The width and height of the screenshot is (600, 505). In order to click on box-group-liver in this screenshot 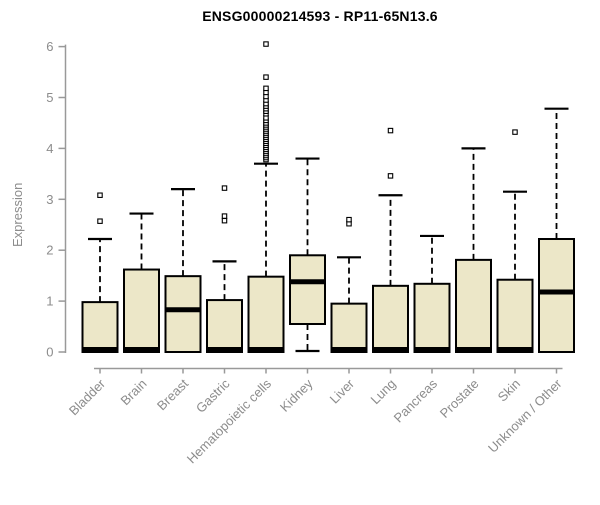, I will do `click(349, 284)`.